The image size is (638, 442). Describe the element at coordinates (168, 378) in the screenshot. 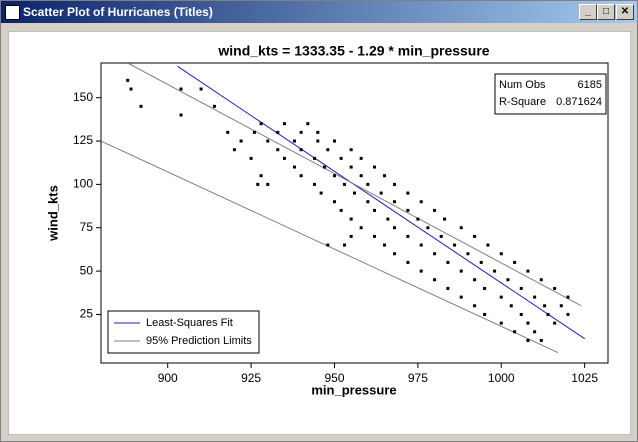

I see `x-tick-label: 900` at that location.